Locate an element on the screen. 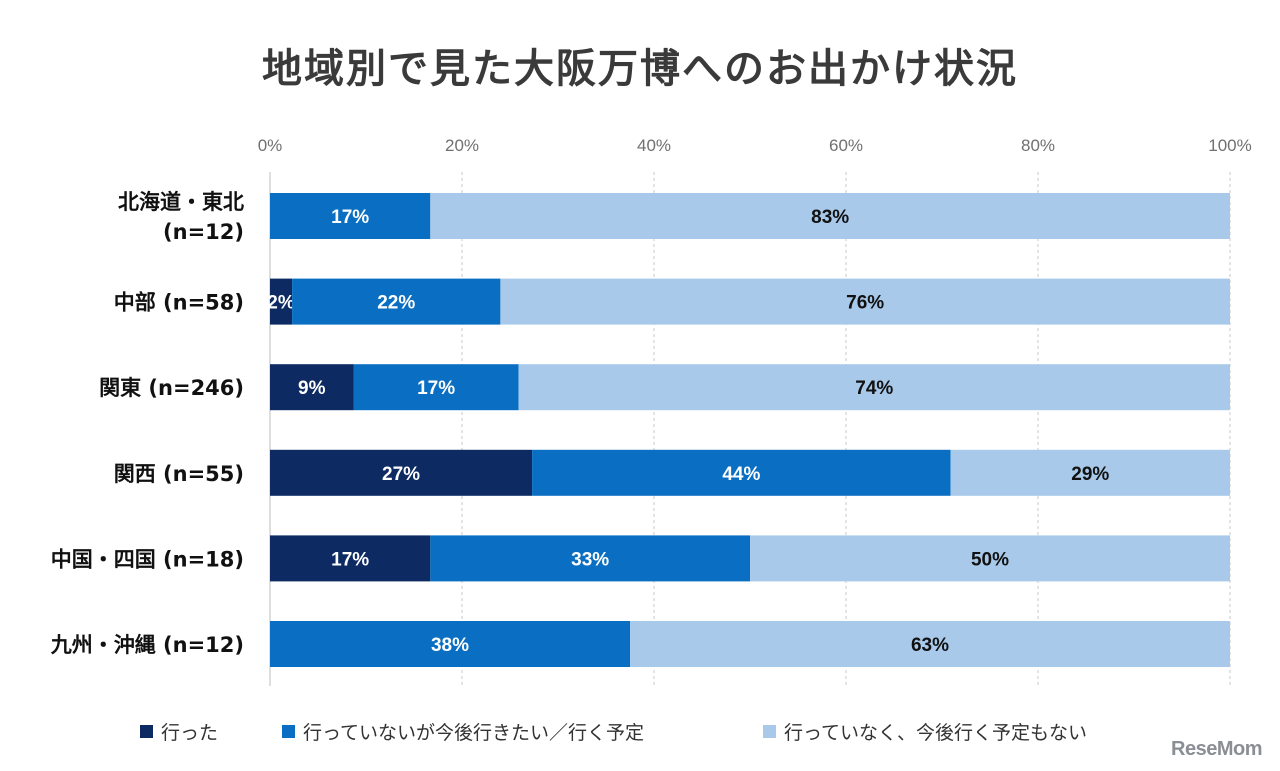 This screenshot has height=771, width=1280. data-label: 29% is located at coordinates (1090, 474).